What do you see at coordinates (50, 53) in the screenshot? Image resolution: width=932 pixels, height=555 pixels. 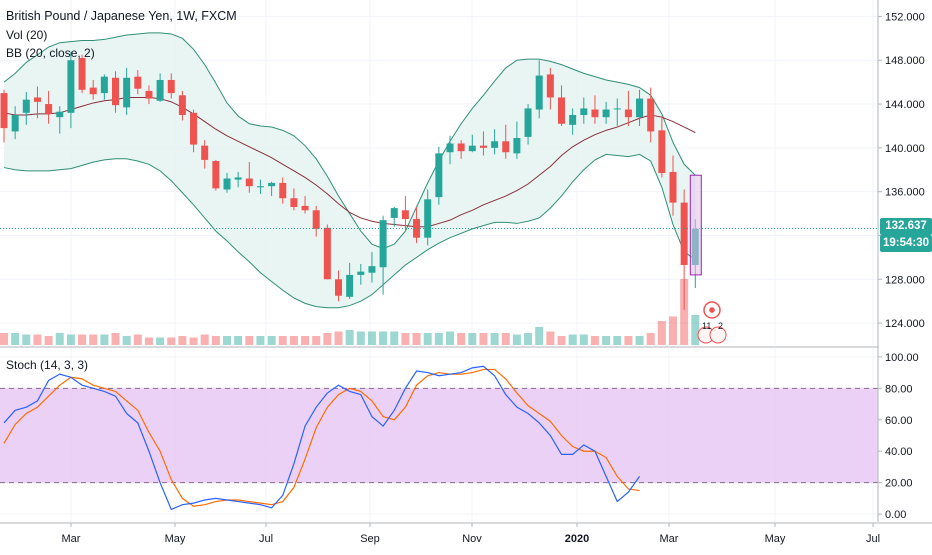 I see `bollinger-legend: BB (20, close, 2)` at bounding box center [50, 53].